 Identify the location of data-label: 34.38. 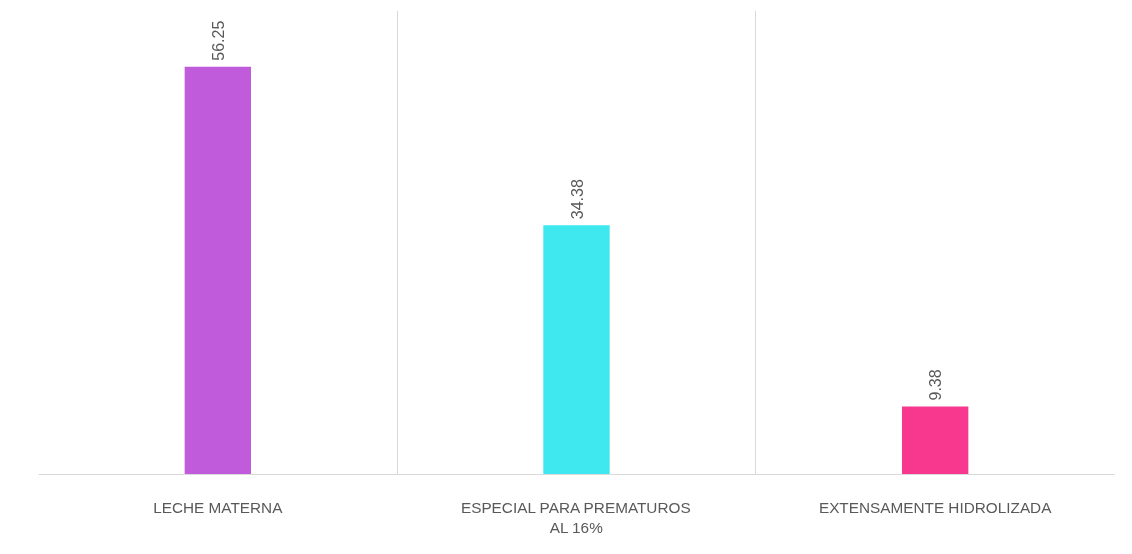
(577, 199).